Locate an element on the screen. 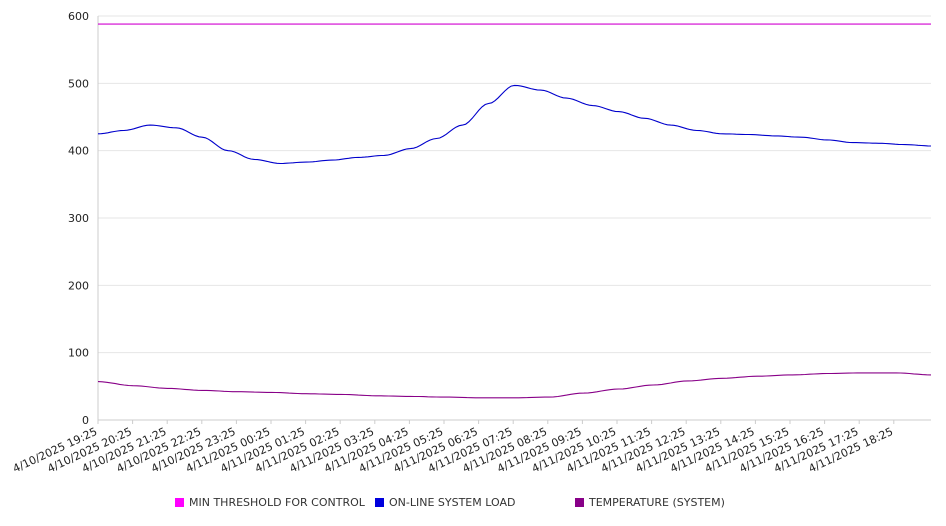 The height and width of the screenshot is (526, 946). legend-swatch-min-threshold is located at coordinates (179, 502).